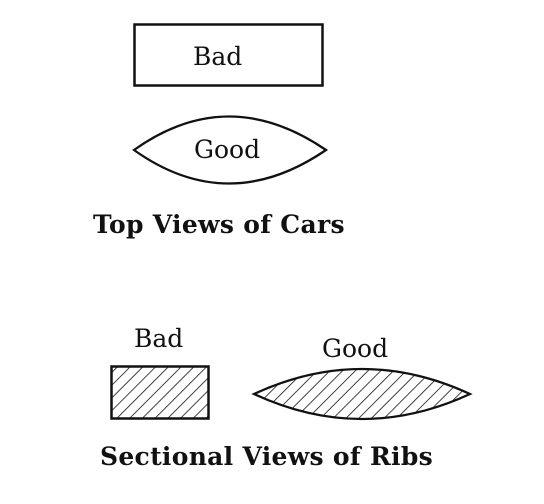 The height and width of the screenshot is (504, 544). I want to click on car-top-view-good-lens, so click(230, 150).